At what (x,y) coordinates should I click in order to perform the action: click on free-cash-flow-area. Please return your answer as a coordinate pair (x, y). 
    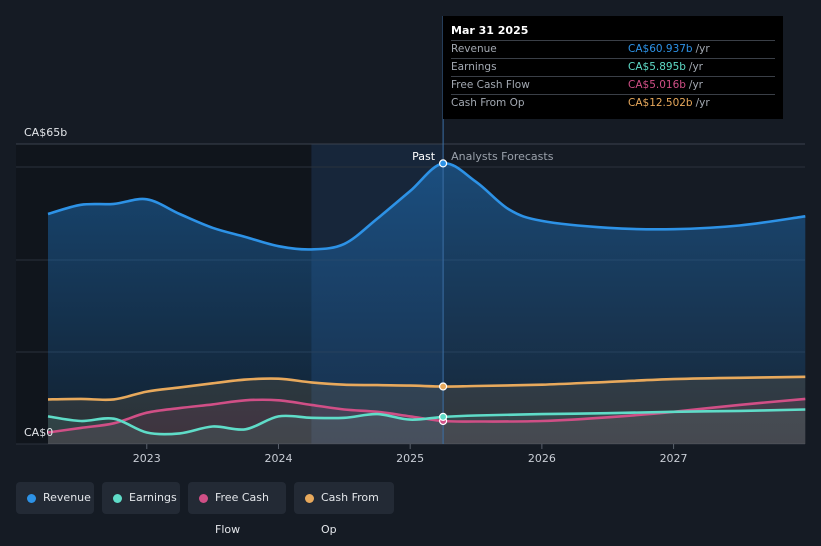
    Looking at the image, I should click on (427, 421).